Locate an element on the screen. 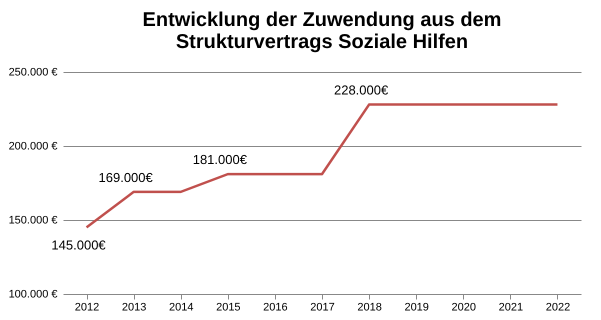 This screenshot has width=601, height=320. x-tick-label: 2015 is located at coordinates (228, 308).